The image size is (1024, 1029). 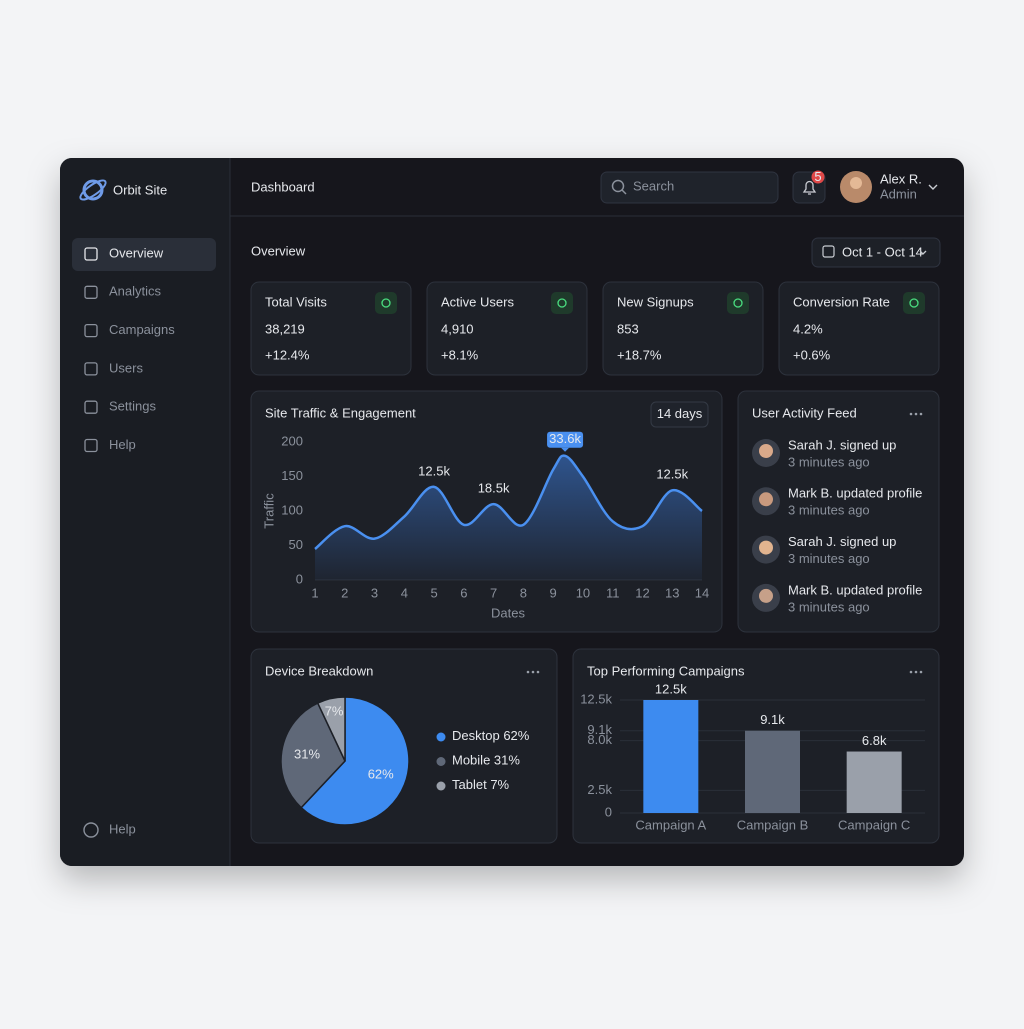 I want to click on stat-value: 853, so click(x=628, y=328).